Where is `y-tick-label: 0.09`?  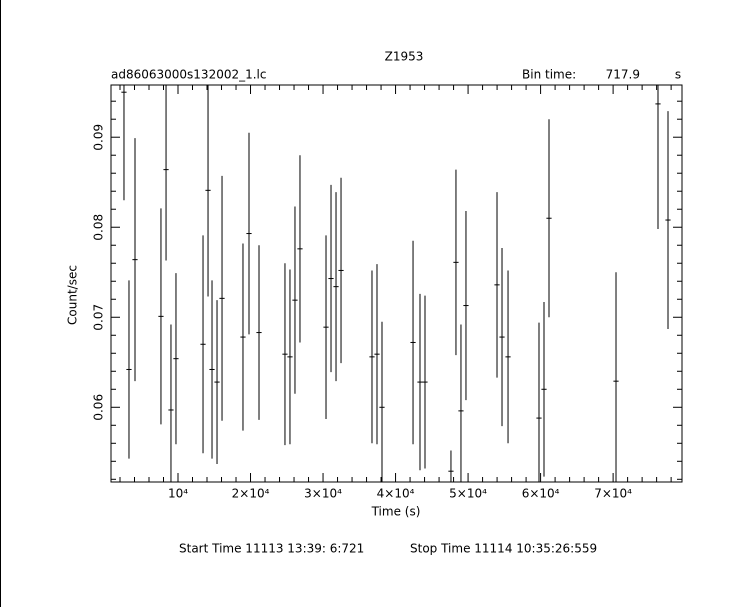 y-tick-label: 0.09 is located at coordinates (99, 137).